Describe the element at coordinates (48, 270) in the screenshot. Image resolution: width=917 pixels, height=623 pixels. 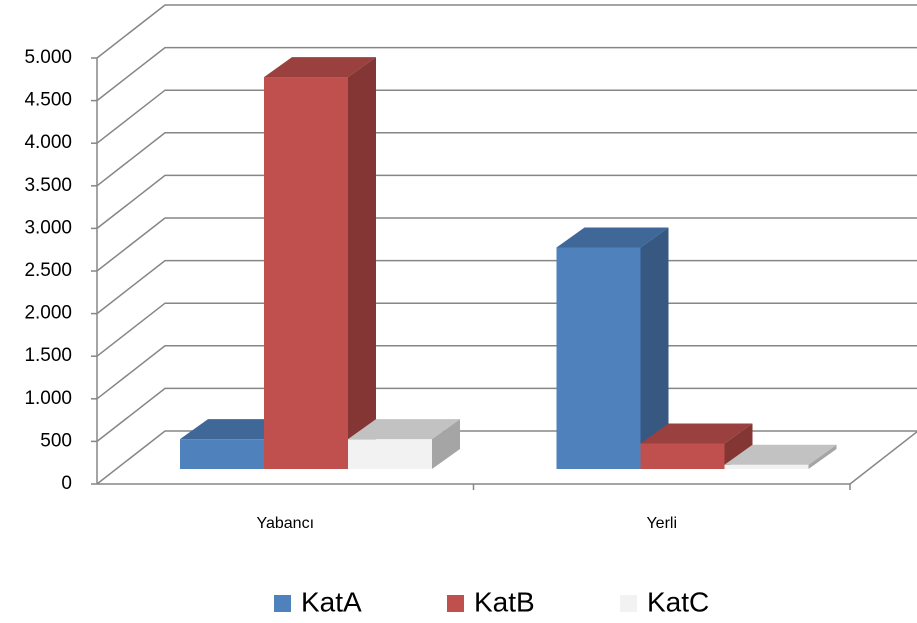
I see `y-tick-label: 2.500` at that location.